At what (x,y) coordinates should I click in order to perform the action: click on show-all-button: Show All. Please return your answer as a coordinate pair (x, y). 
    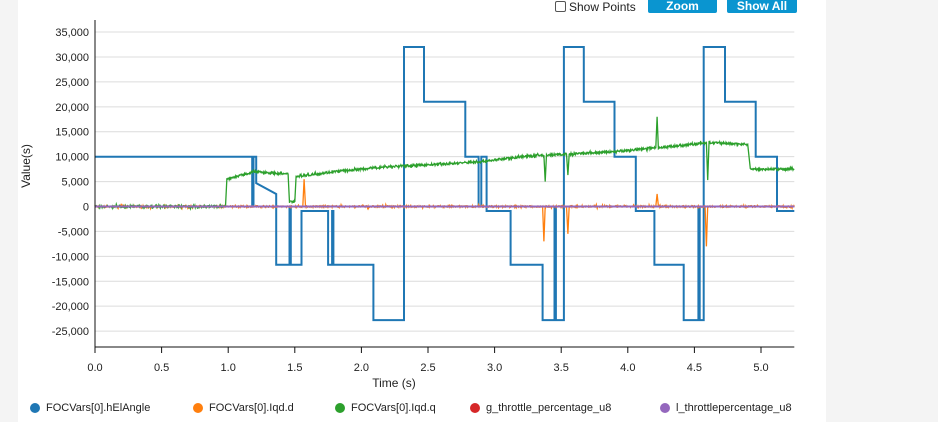
    Looking at the image, I should click on (762, 6).